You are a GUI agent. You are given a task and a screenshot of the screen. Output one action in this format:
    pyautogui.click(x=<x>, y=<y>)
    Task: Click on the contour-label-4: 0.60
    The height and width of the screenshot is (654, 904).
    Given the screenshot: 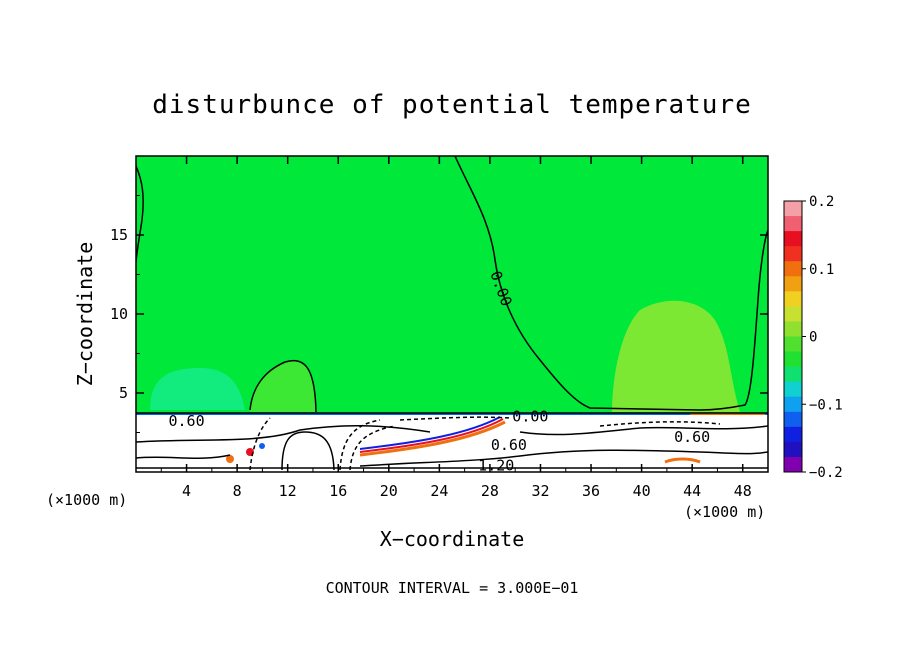 What is the action you would take?
    pyautogui.click(x=692, y=437)
    